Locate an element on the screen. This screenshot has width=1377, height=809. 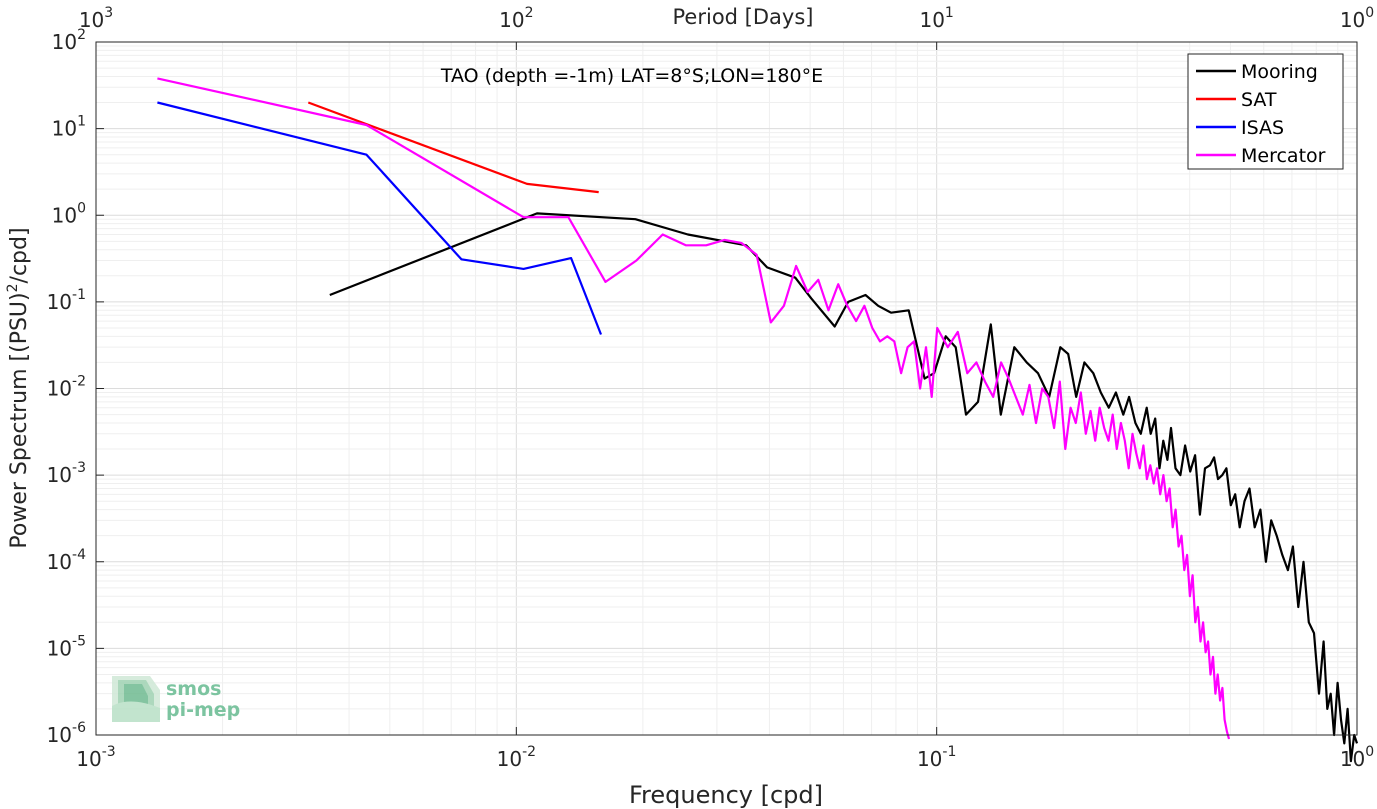
x-tick-label: 10⁻² is located at coordinates (516, 757).